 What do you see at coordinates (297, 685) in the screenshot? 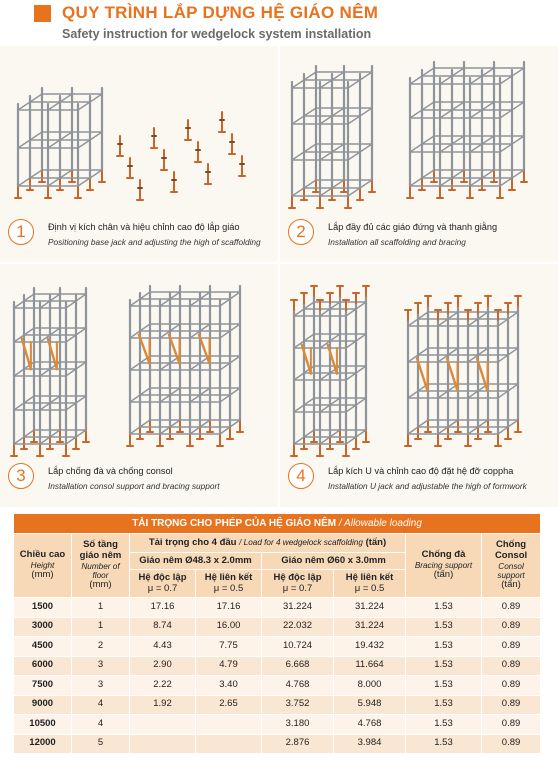
I see `cell-b-independent: 4.768` at bounding box center [297, 685].